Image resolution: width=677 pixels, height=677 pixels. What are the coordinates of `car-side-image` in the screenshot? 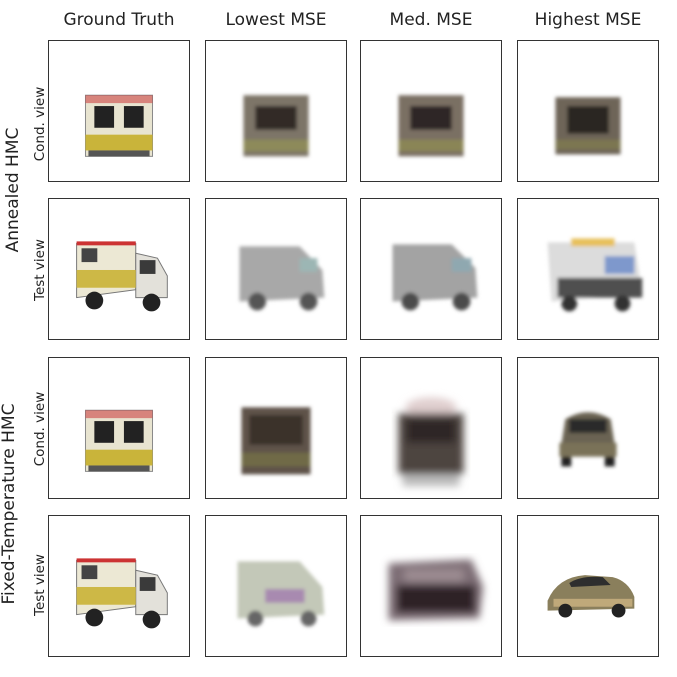 It's located at (591, 596).